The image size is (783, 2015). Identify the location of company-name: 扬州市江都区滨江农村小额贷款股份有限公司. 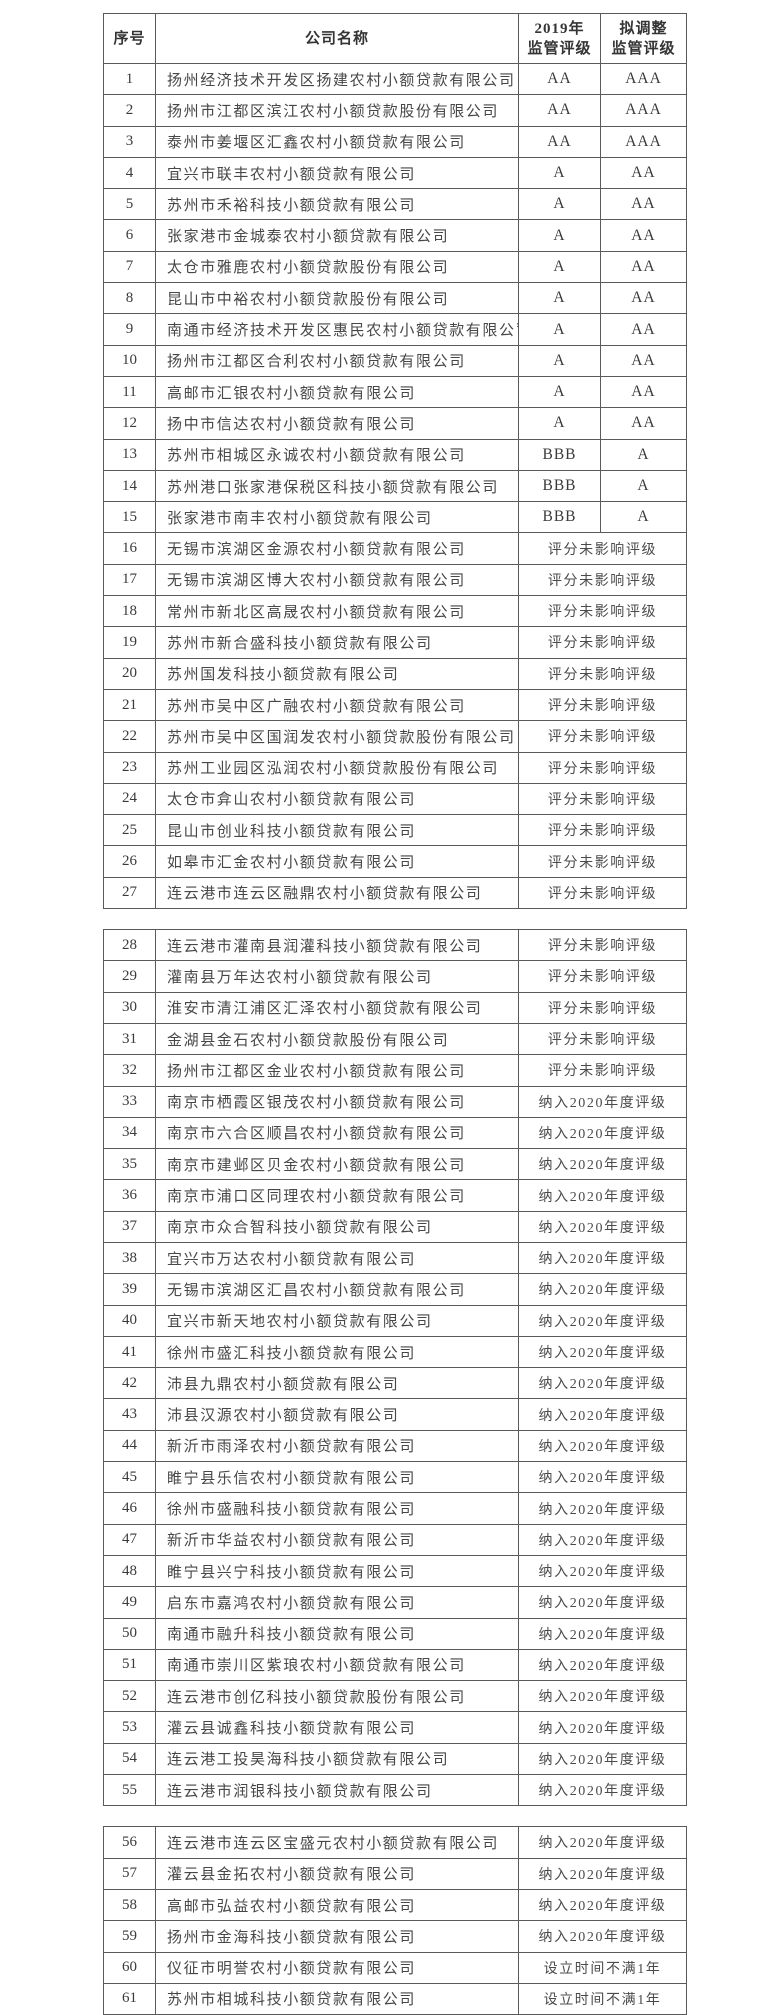
(337, 110).